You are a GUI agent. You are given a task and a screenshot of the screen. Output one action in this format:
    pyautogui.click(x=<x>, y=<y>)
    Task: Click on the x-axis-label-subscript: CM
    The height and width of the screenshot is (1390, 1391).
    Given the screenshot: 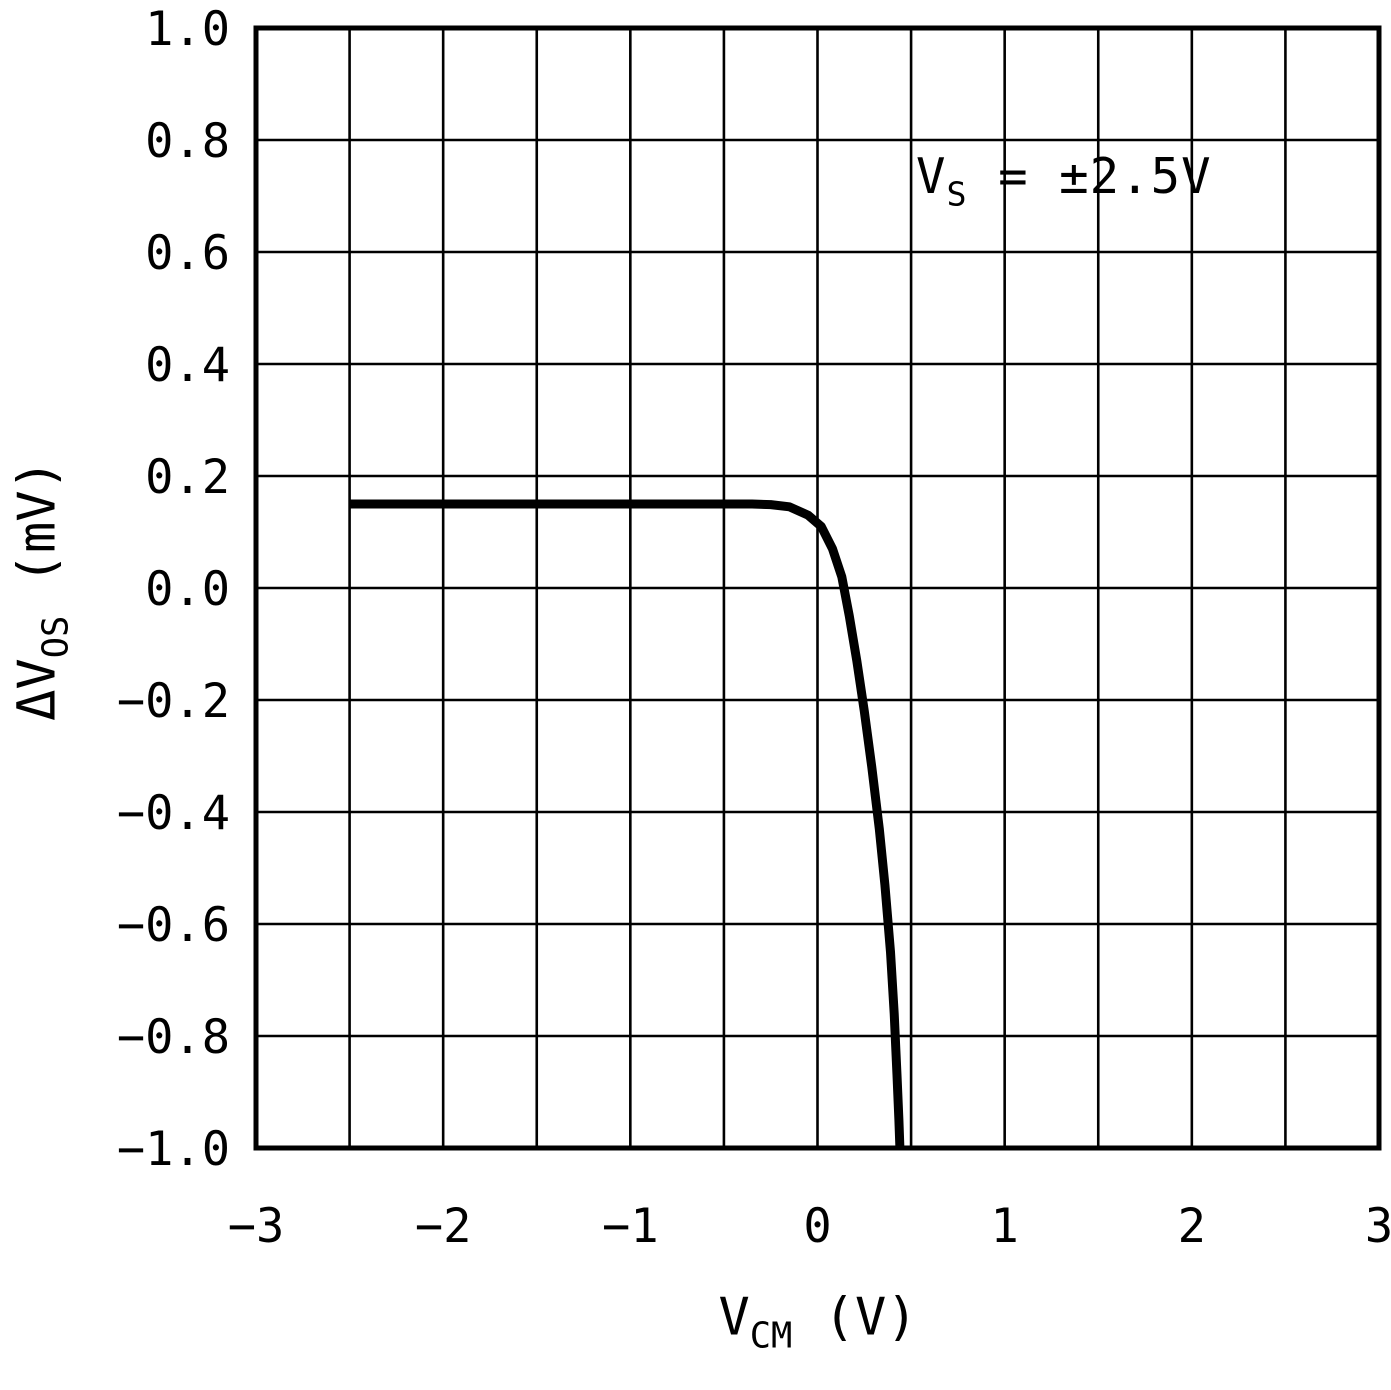 What is the action you would take?
    pyautogui.click(x=771, y=1336)
    